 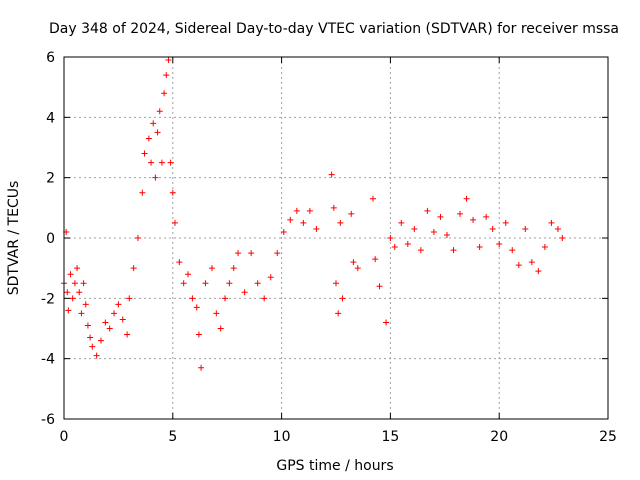 What do you see at coordinates (48, 420) in the screenshot?
I see `y-tick-label: -6` at bounding box center [48, 420].